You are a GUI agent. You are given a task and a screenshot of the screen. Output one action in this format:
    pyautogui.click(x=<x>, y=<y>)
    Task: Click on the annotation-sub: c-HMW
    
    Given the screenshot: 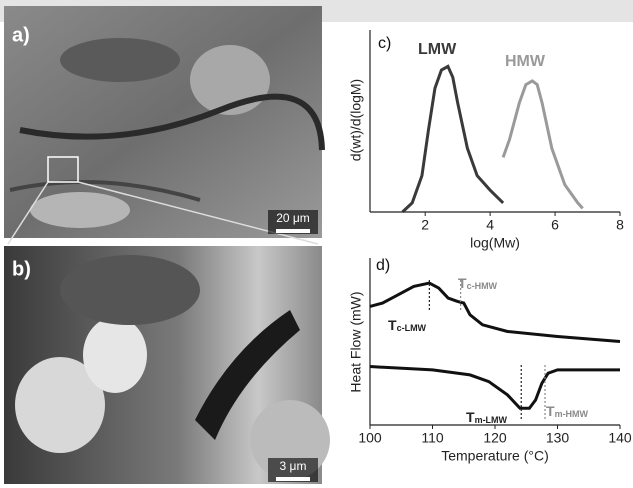 What is the action you would take?
    pyautogui.click(x=482, y=286)
    